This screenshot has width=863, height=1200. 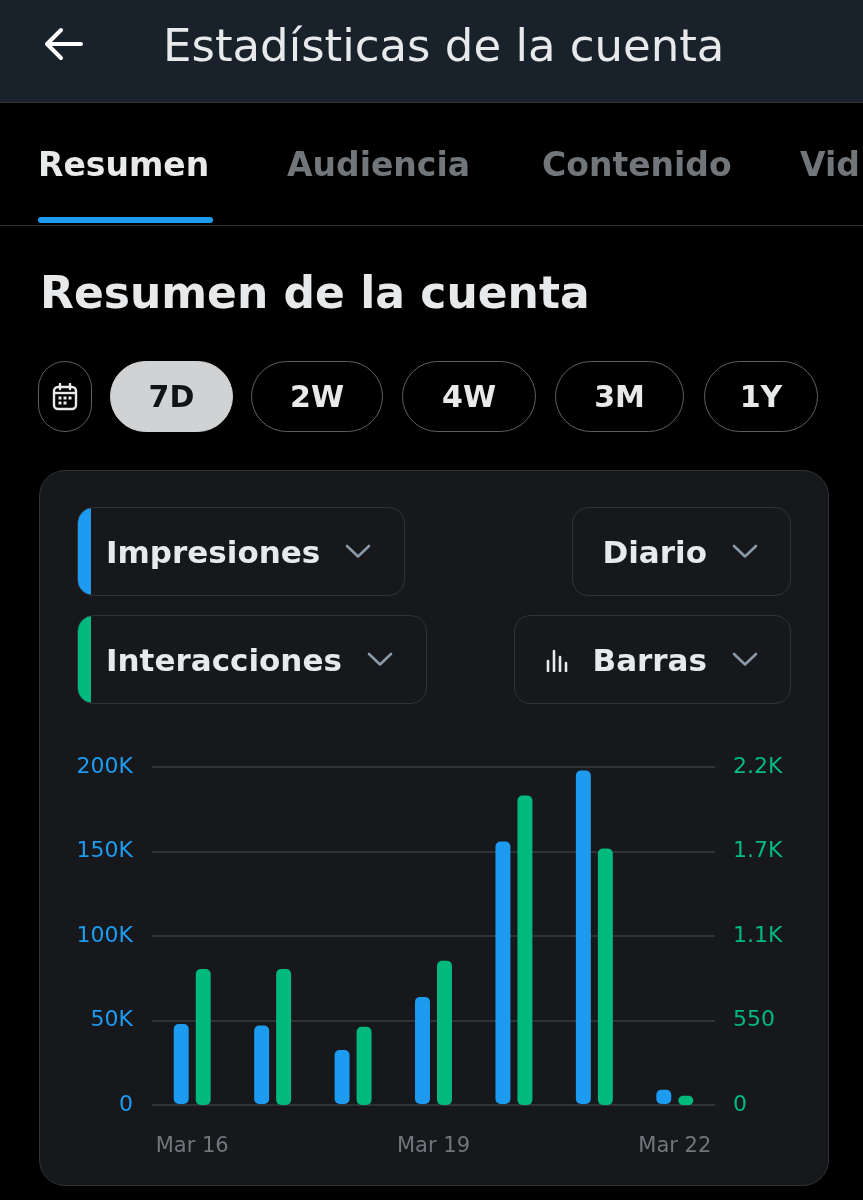 I want to click on chart-title: Estadísticas de la cuenta, so click(x=444, y=46).